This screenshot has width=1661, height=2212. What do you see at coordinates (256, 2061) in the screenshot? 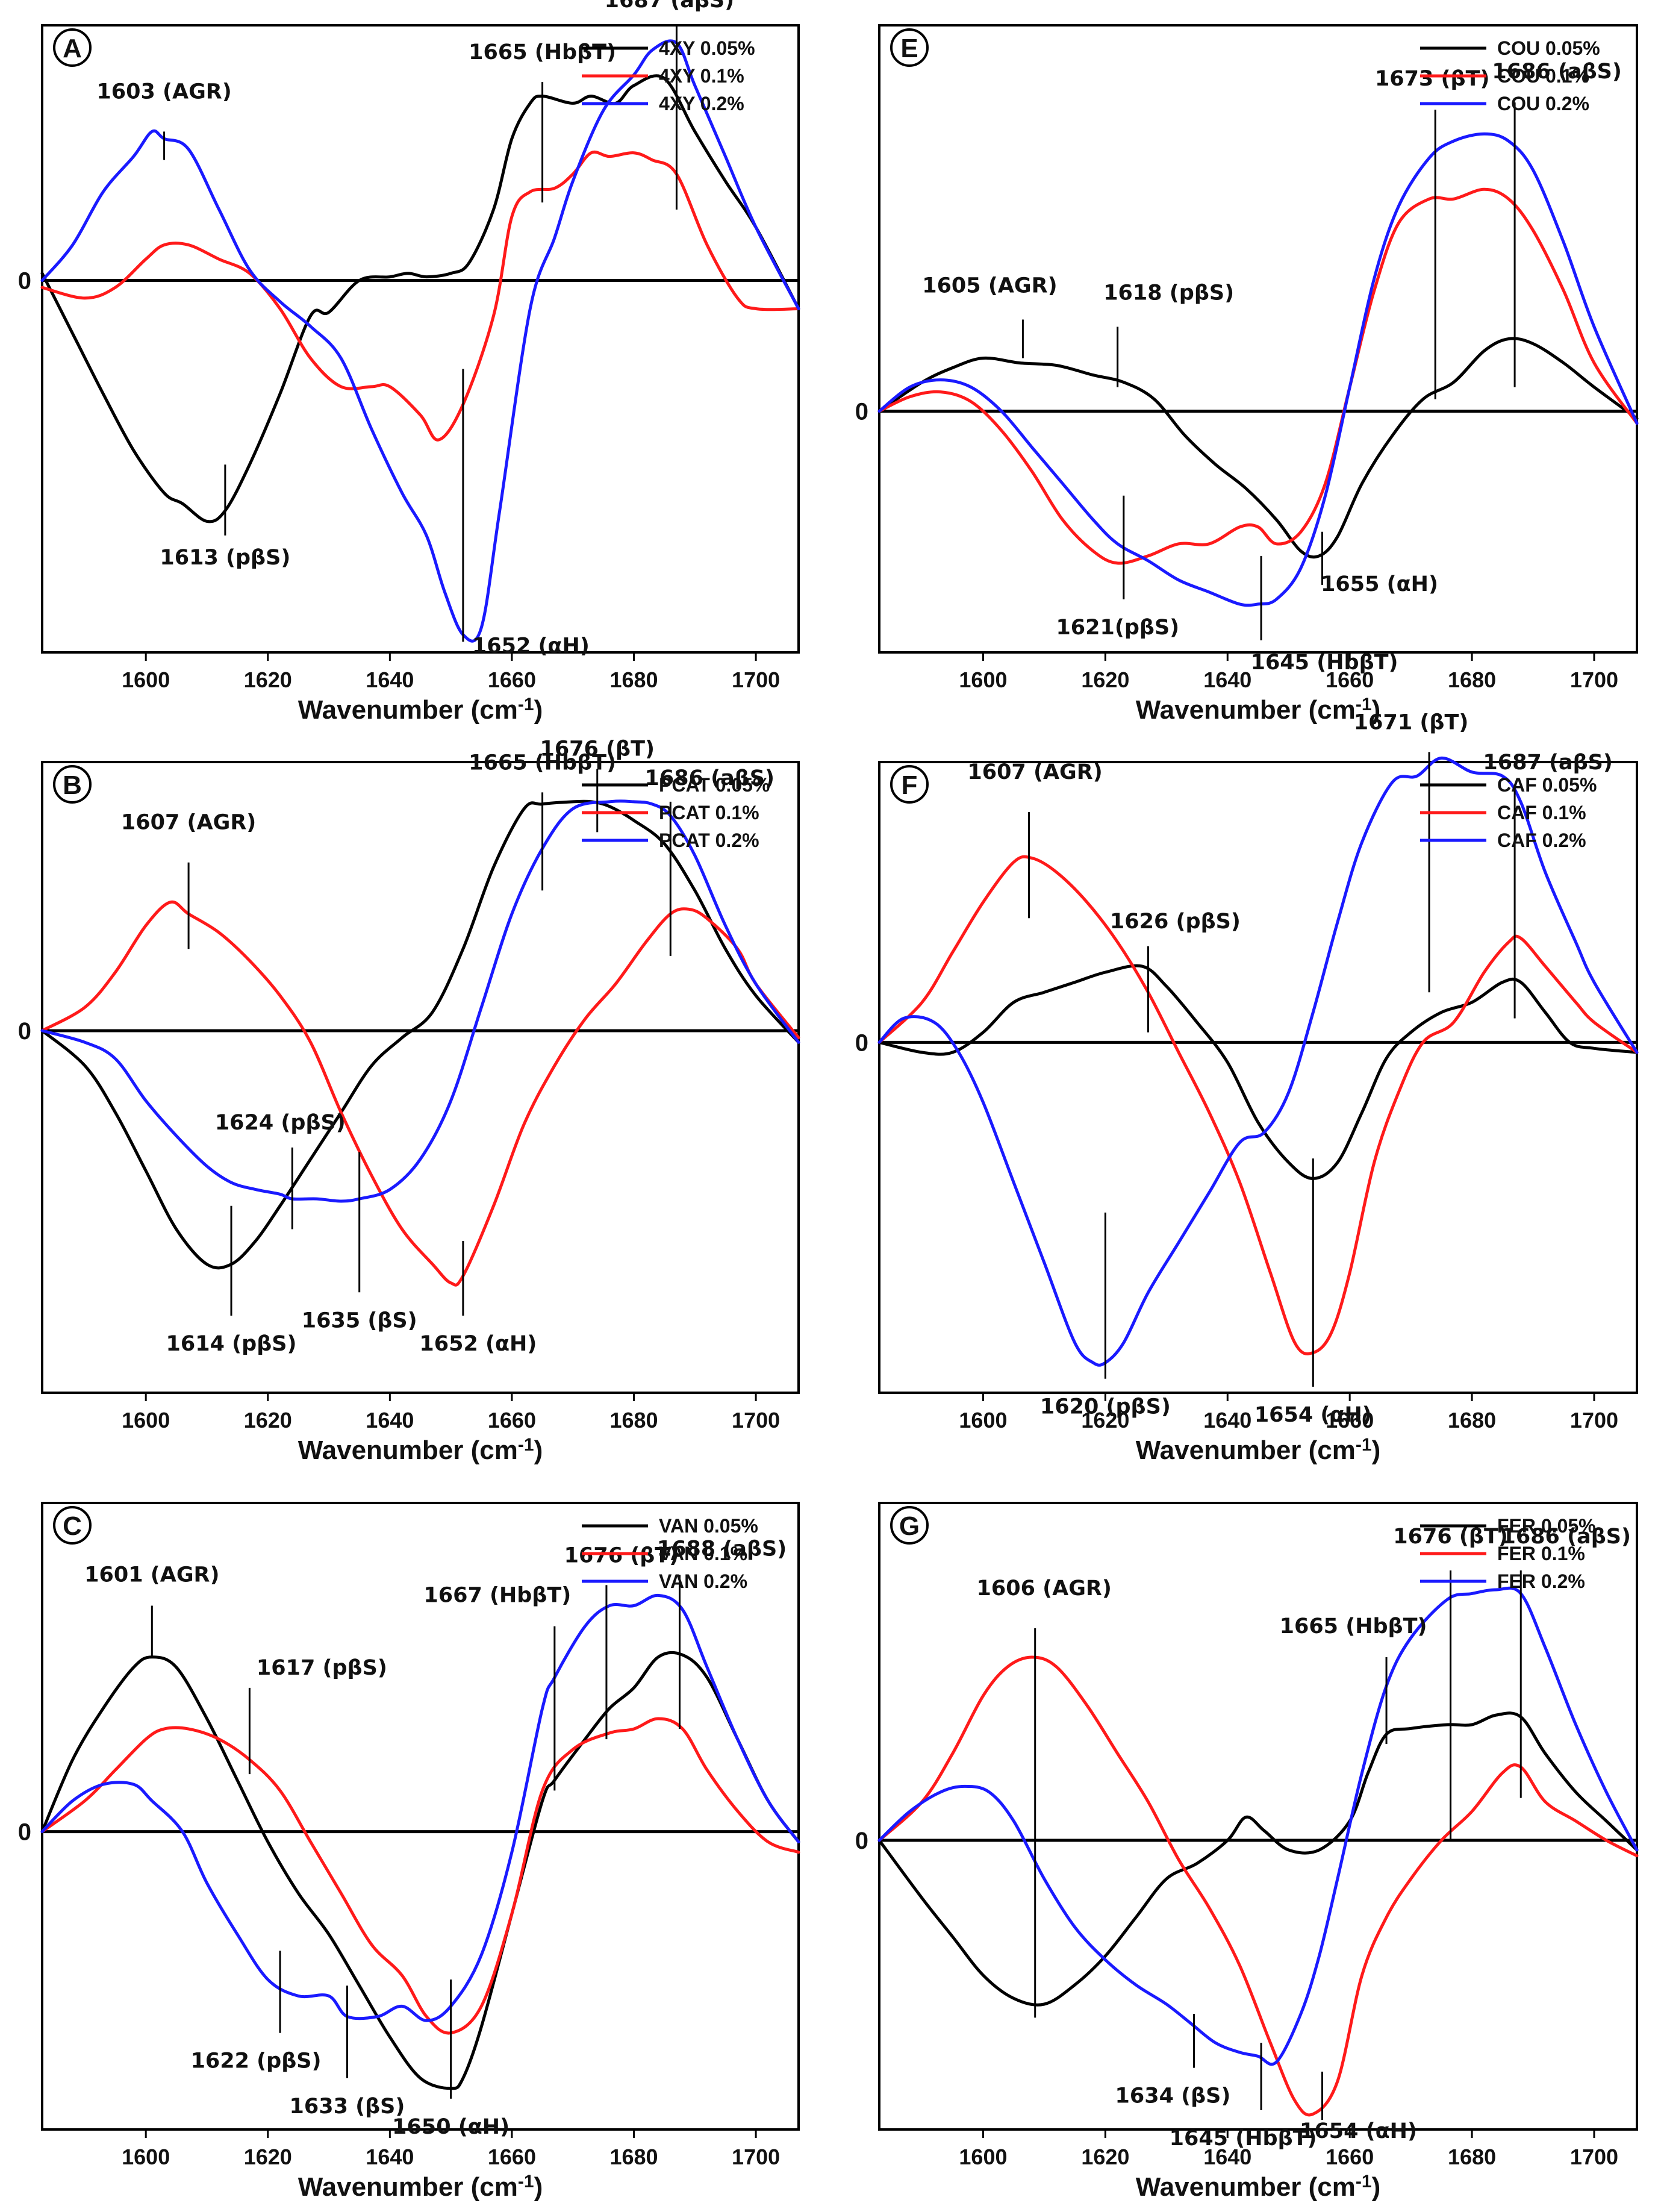
I see `annotation-label: 1622 (pβS)` at bounding box center [256, 2061].